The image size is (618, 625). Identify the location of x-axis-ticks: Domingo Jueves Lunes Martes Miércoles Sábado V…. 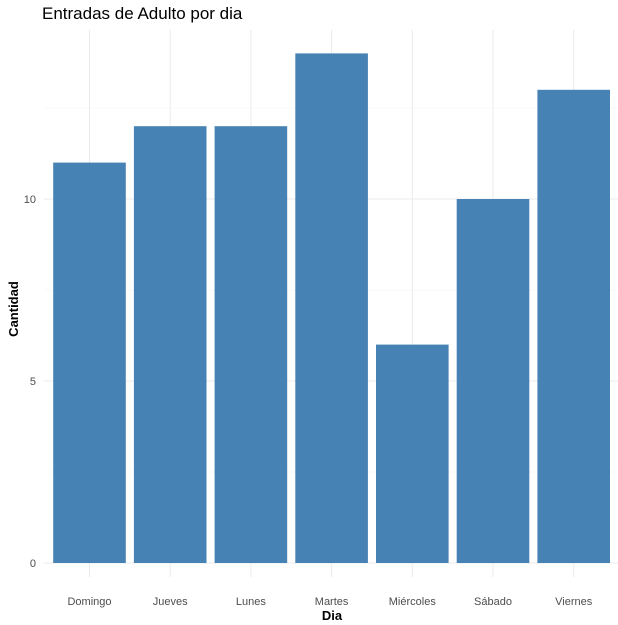
(329, 602).